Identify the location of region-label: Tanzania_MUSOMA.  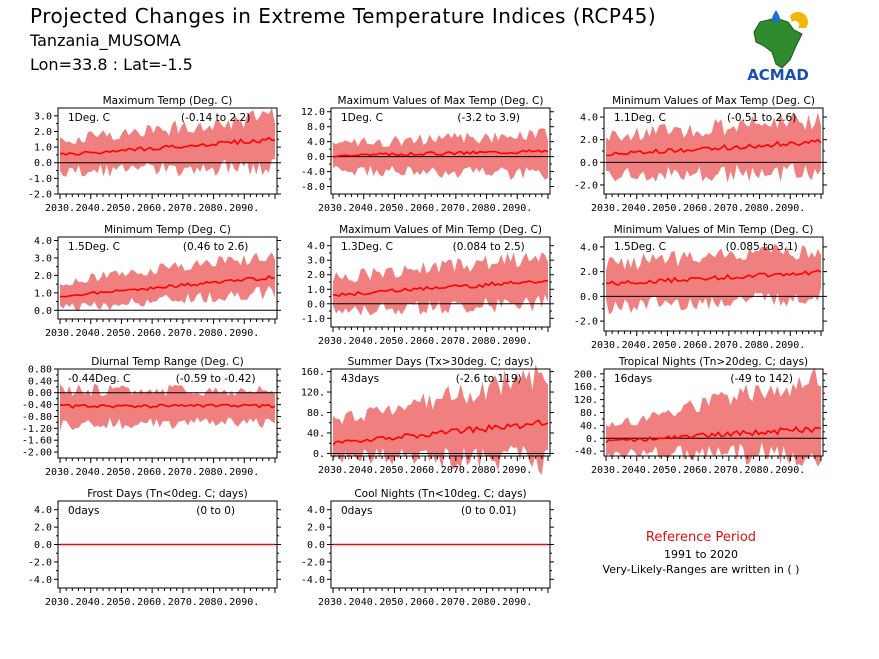
(105, 40).